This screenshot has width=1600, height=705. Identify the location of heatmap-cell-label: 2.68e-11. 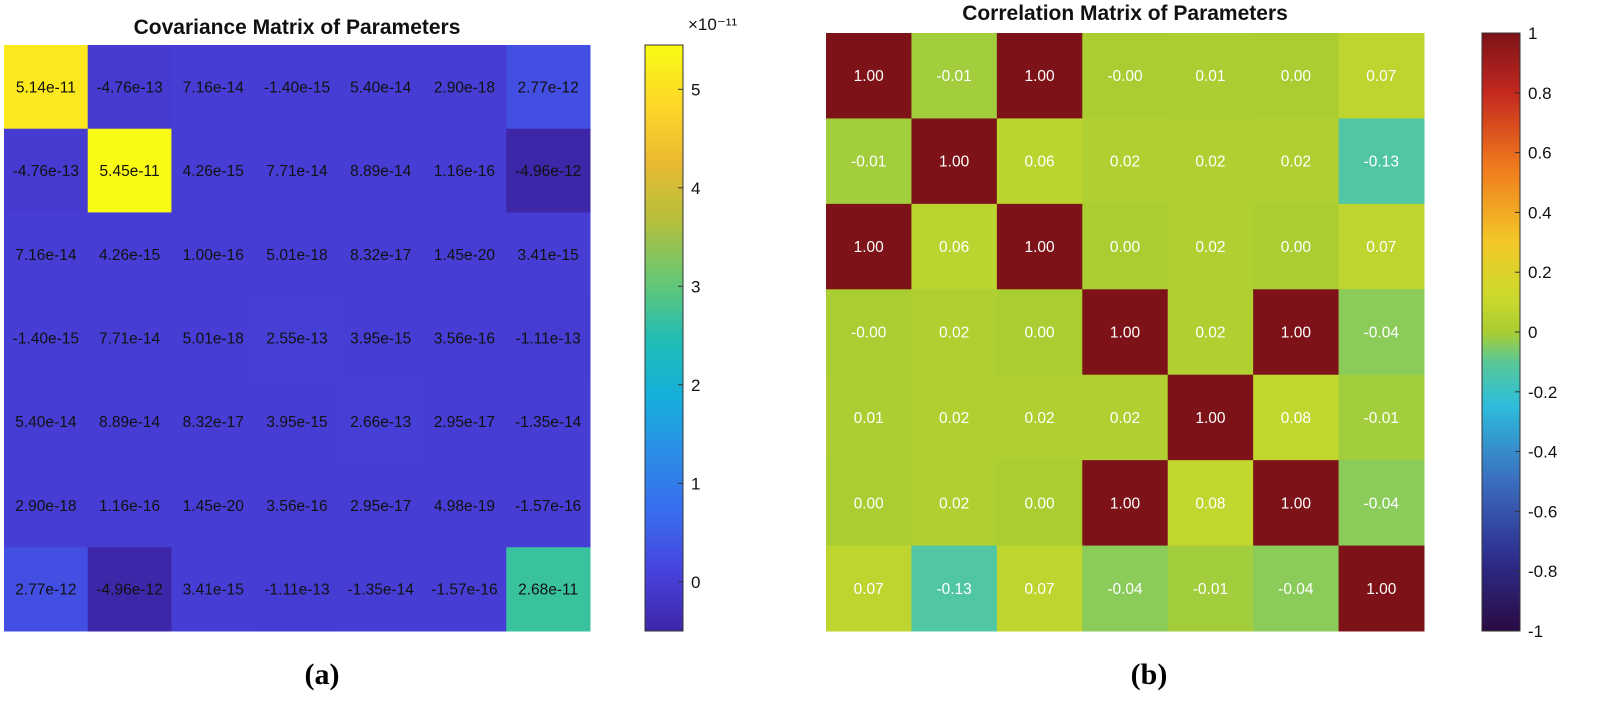
(548, 590).